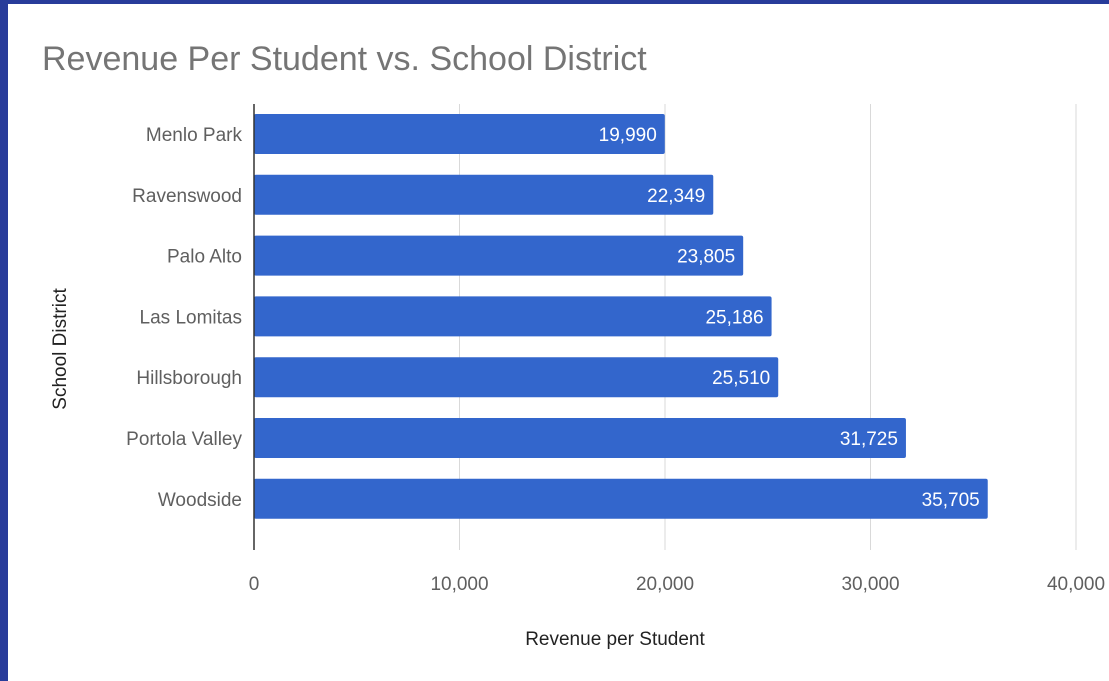 This screenshot has height=681, width=1109. Describe the element at coordinates (254, 584) in the screenshot. I see `x-tick-label: 0` at that location.